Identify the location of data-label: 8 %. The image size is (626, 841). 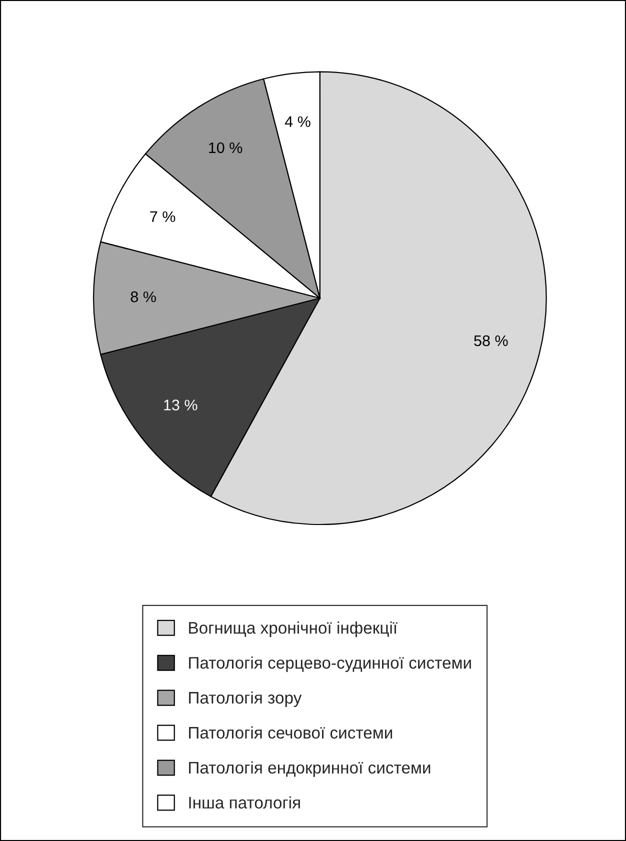
(143, 296).